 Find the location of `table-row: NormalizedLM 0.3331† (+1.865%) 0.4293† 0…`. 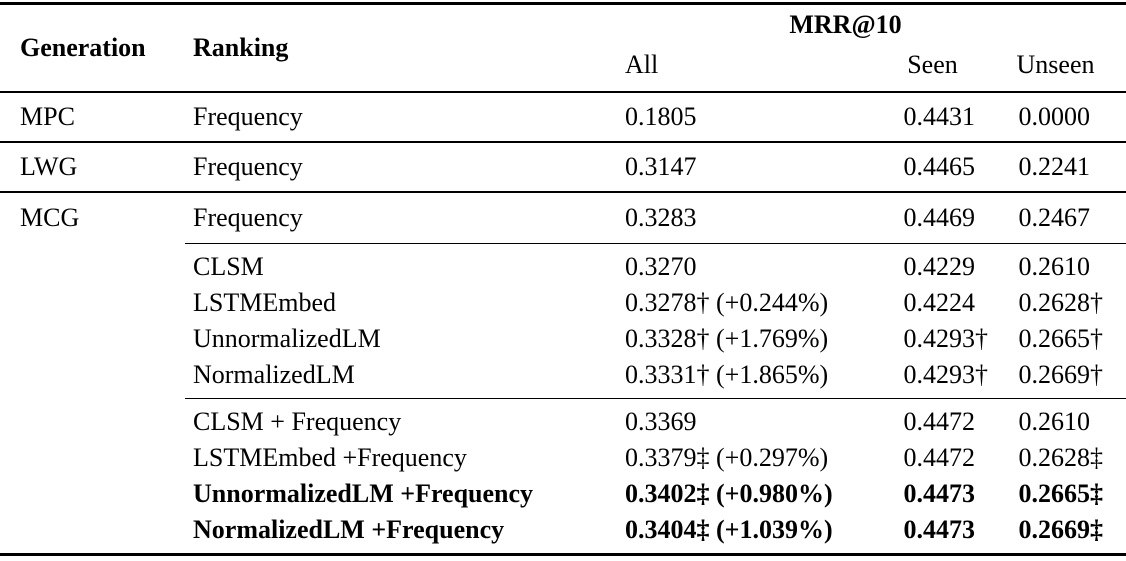

table-row: NormalizedLM 0.3331† (+1.865%) 0.4293† 0… is located at coordinates (563, 378).